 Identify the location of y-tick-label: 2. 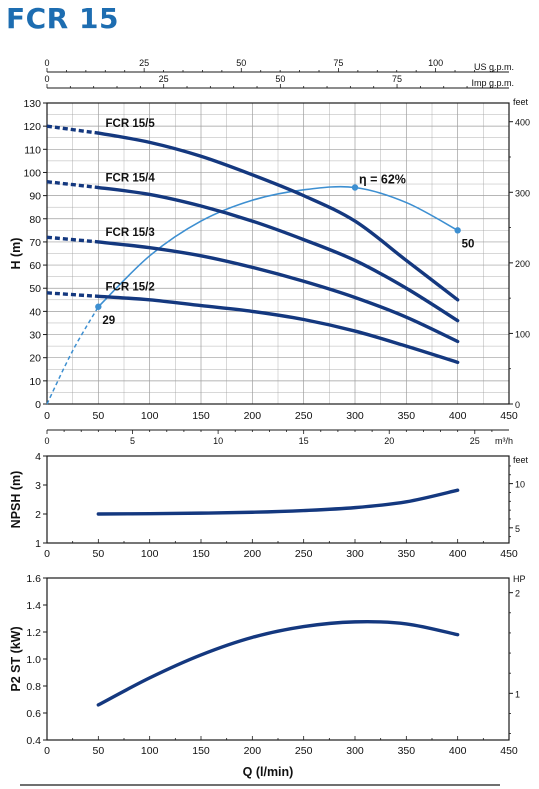
(38, 515).